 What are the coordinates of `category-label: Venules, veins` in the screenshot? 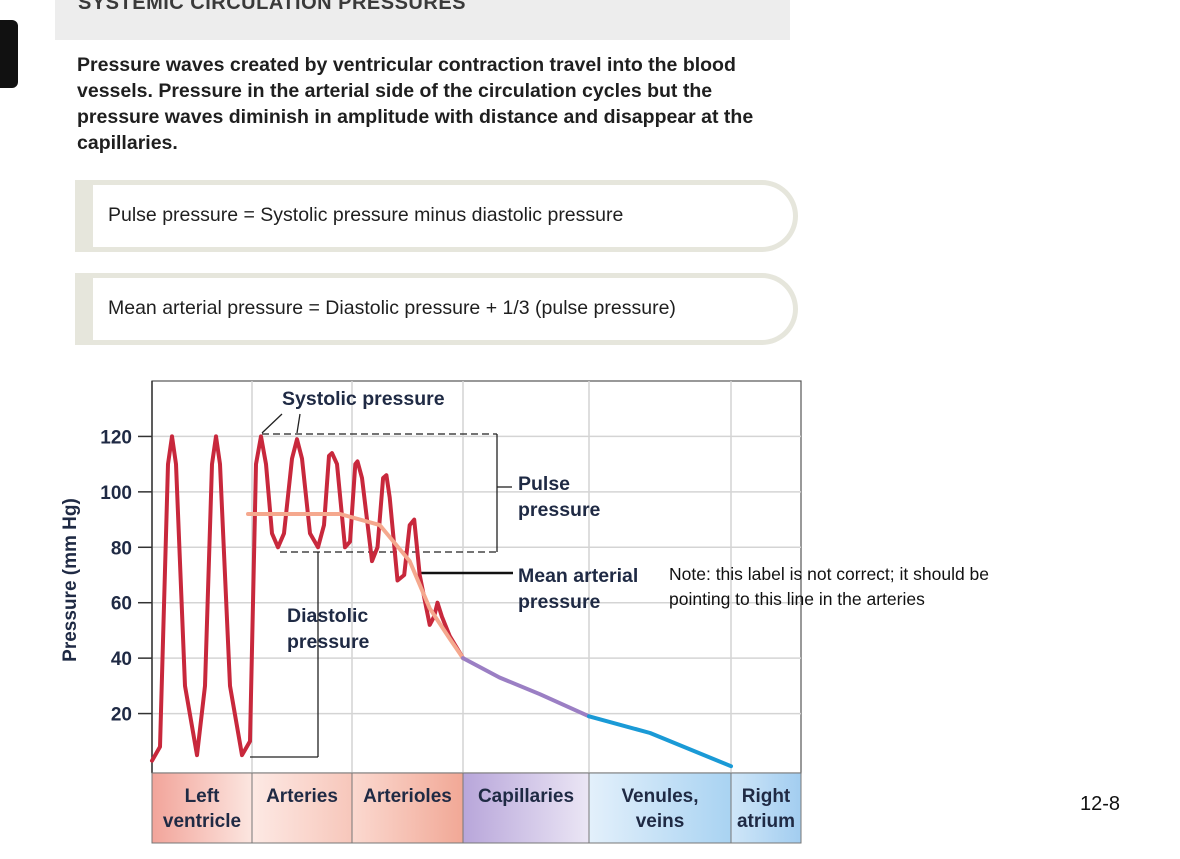 It's located at (660, 809).